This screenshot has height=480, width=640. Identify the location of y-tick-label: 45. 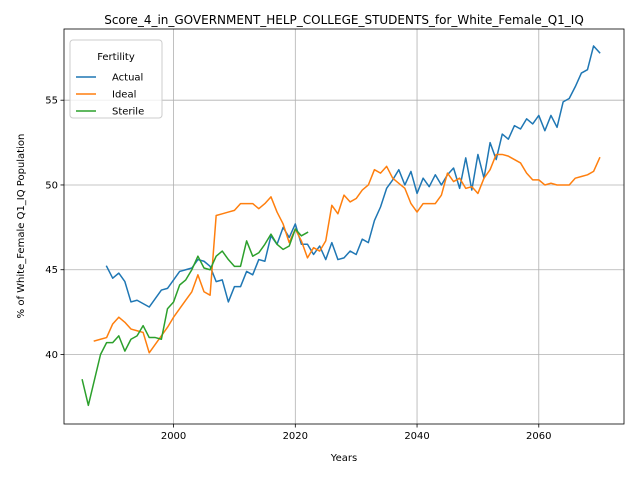
(51, 270).